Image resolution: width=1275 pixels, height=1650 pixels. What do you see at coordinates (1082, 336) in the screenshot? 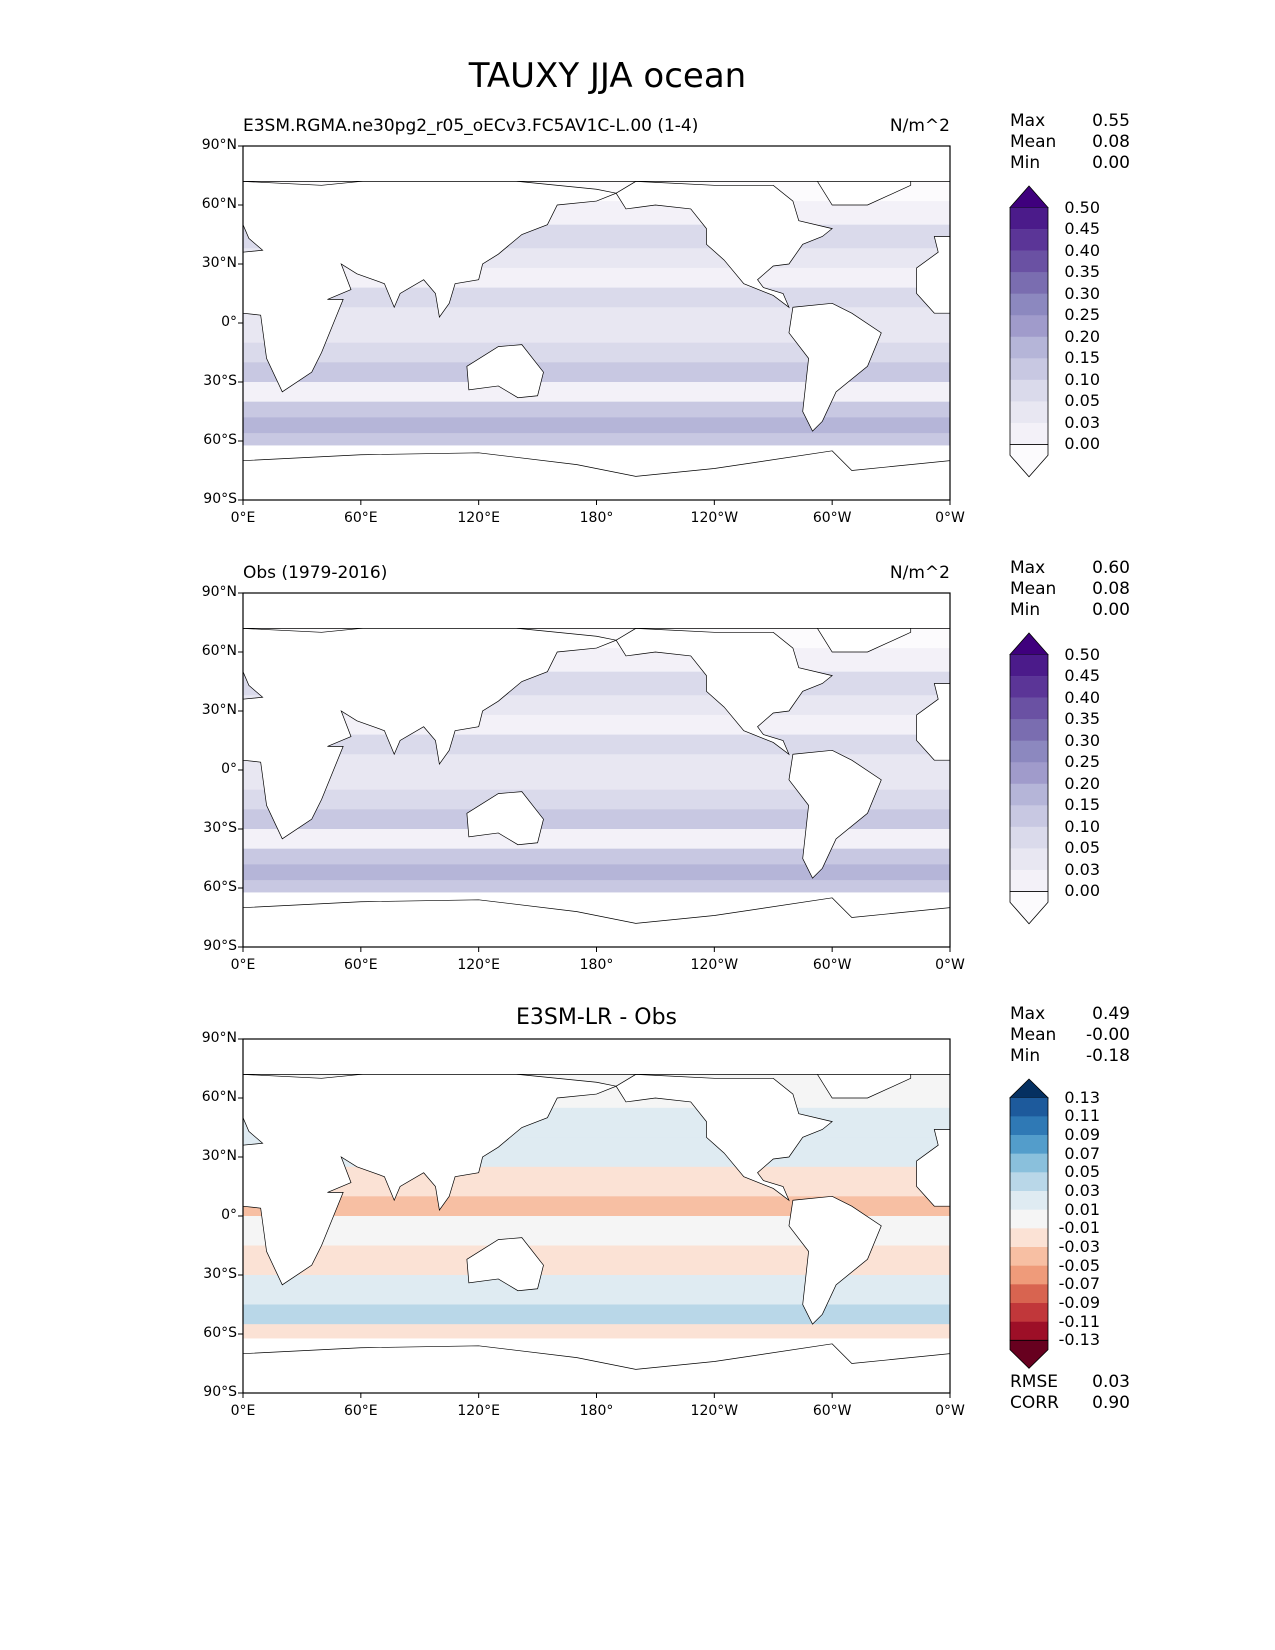
I see `colorbar-tick-label: 0.20` at bounding box center [1082, 336].